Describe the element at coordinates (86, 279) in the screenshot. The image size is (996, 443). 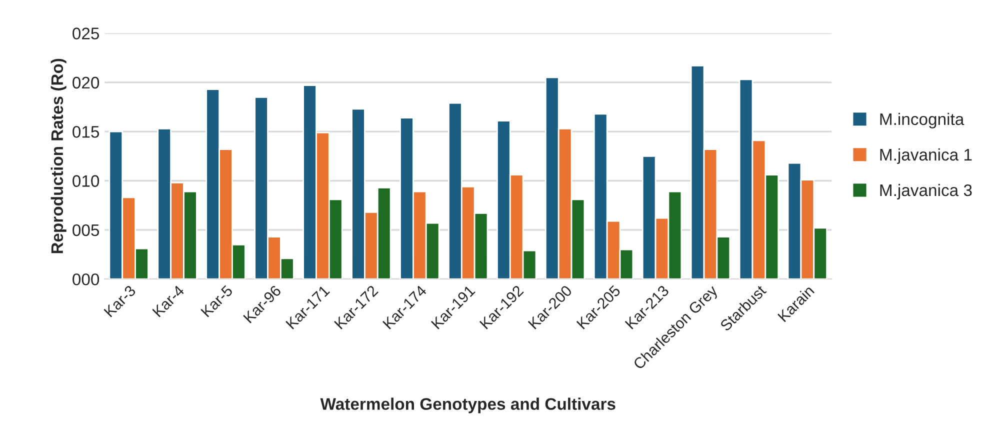
I see `y-tick-label: 000` at that location.